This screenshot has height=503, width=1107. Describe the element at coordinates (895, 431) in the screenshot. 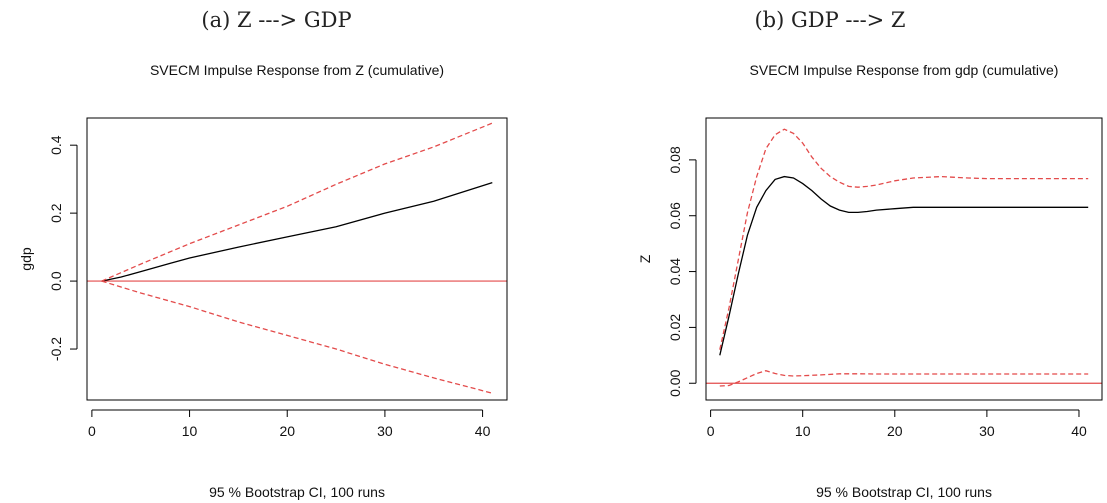

I see `chart-b-x-tick-label: 20` at that location.